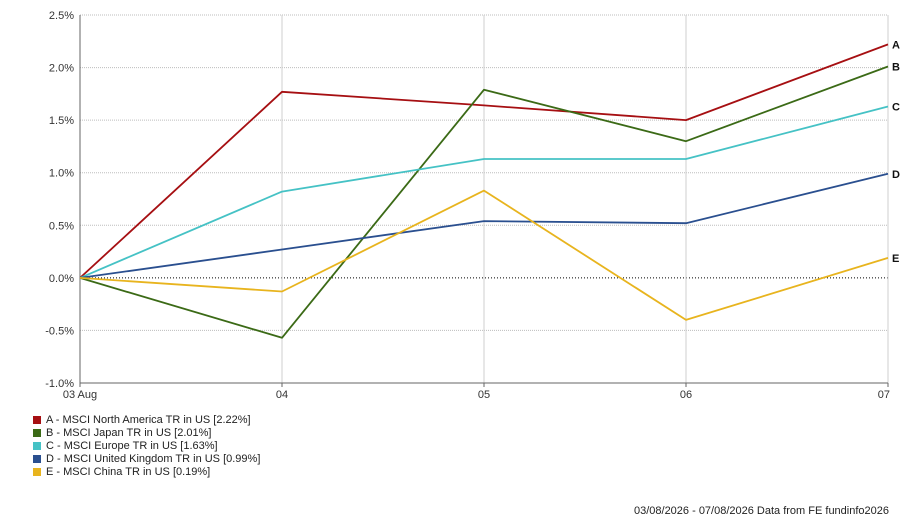 The image size is (900, 518). Describe the element at coordinates (37, 432) in the screenshot. I see `legend-swatch-b` at that location.